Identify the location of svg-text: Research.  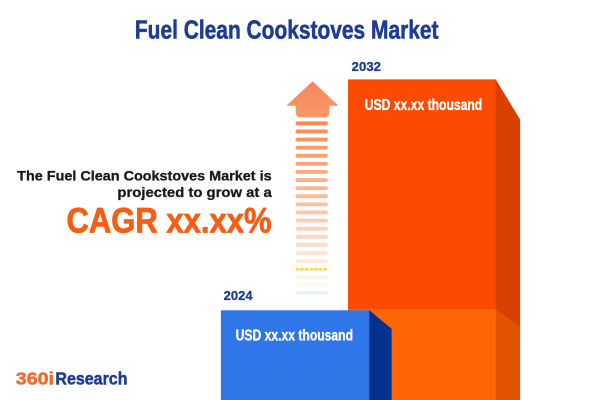
(91, 379).